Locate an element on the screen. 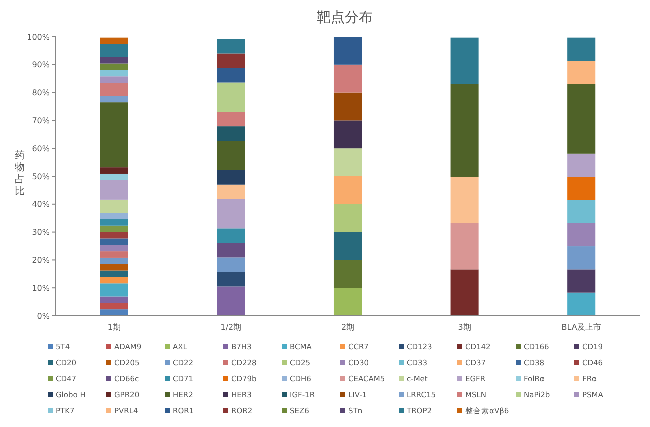 The image size is (650, 427). y-tick-label: 20% is located at coordinates (41, 260).